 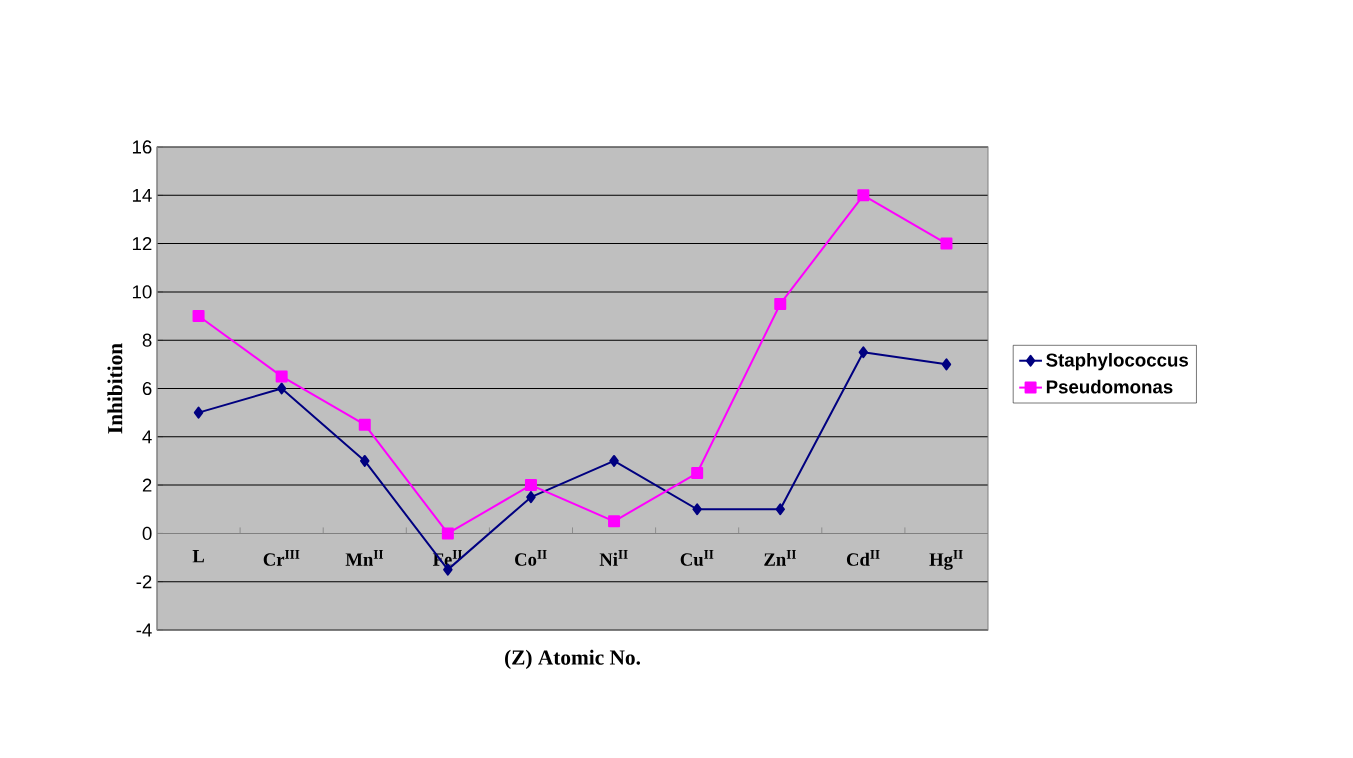 What do you see at coordinates (142, 292) in the screenshot?
I see `y-tick-label: 10` at bounding box center [142, 292].